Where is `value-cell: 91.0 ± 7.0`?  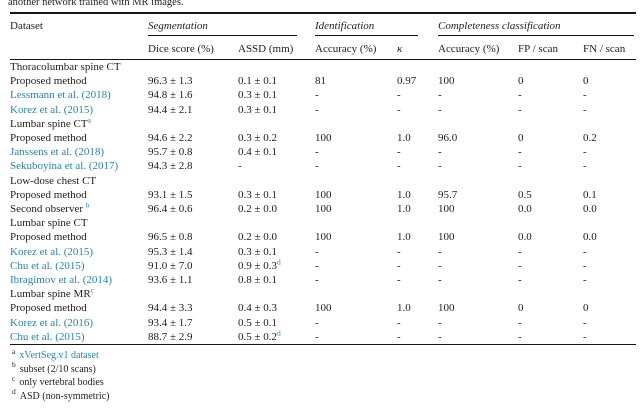
value-cell: 91.0 ± 7.0 is located at coordinates (170, 265).